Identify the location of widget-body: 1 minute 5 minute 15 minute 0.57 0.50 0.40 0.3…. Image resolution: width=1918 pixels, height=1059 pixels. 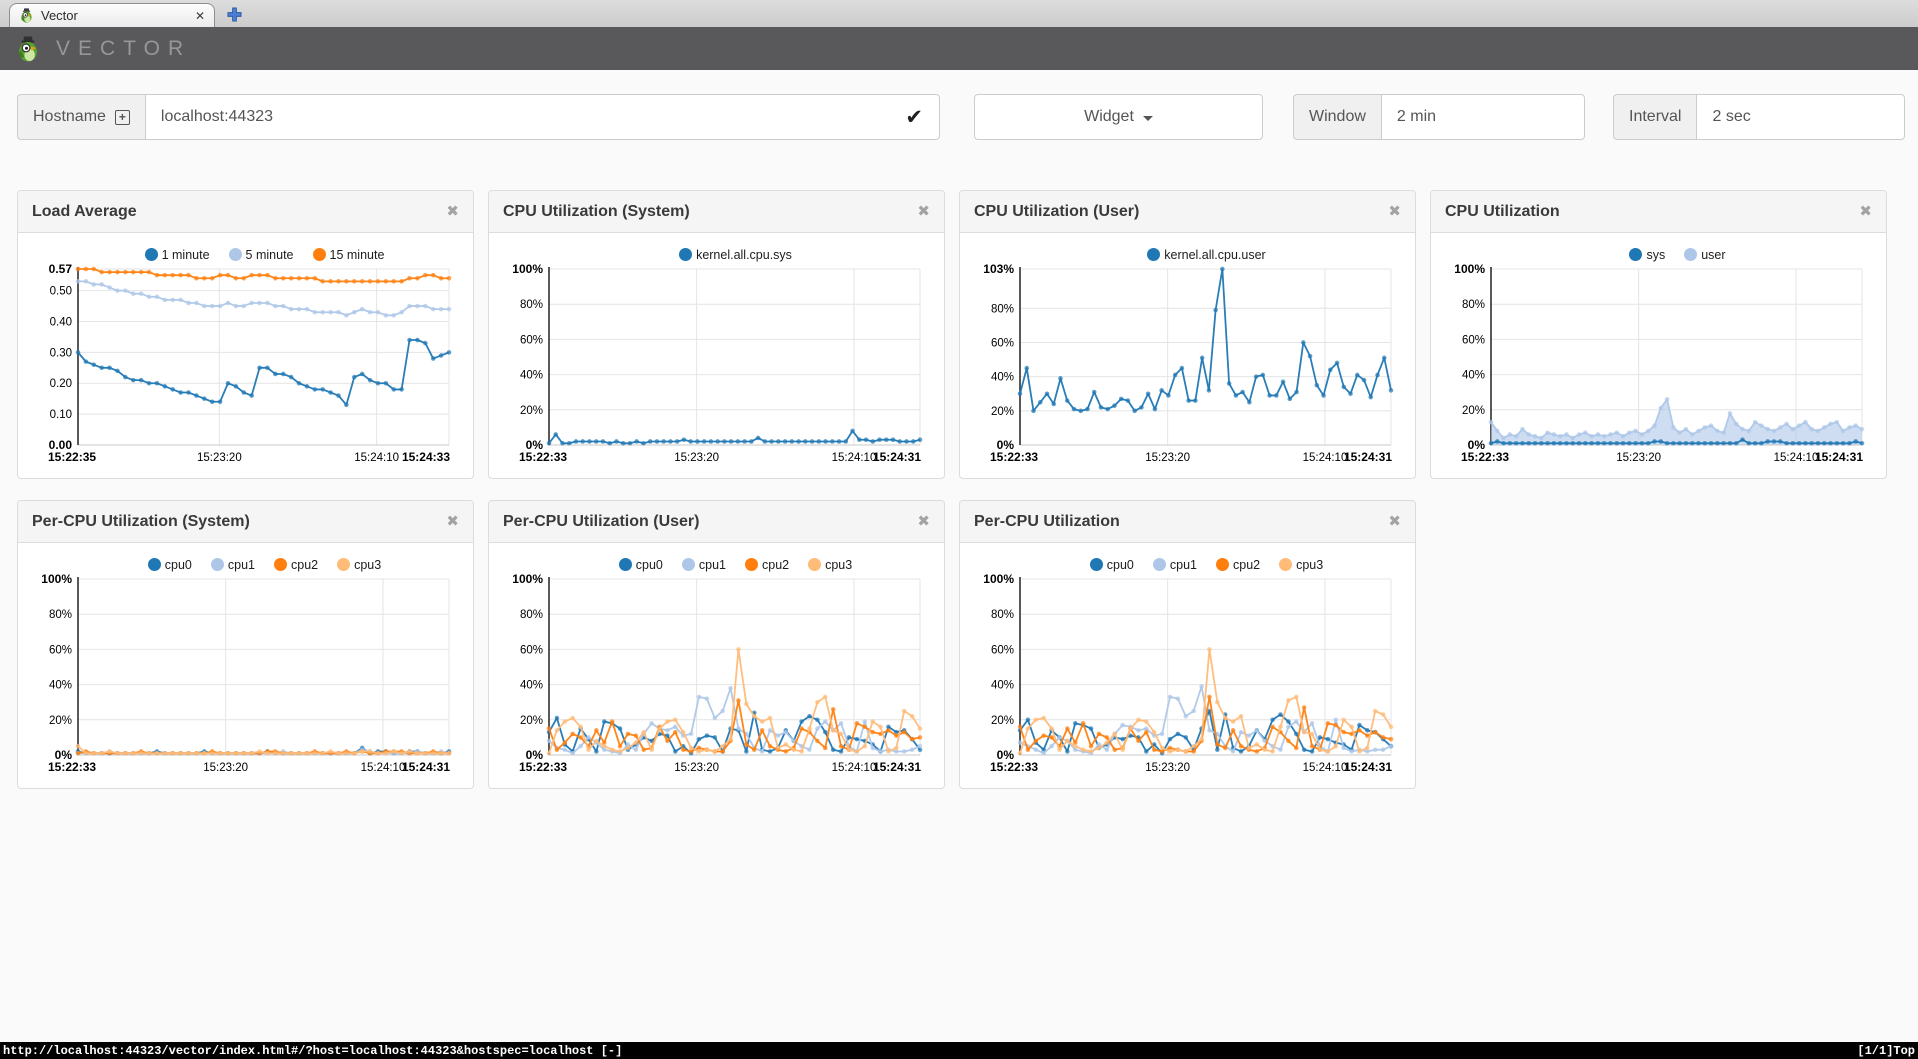
(245, 354).